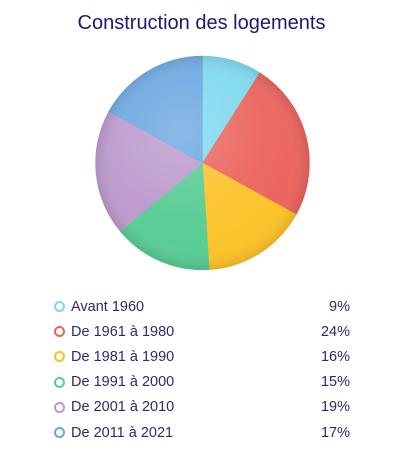 The height and width of the screenshot is (459, 403). I want to click on legend-item: De 2011 à 2021 17%, so click(202, 432).